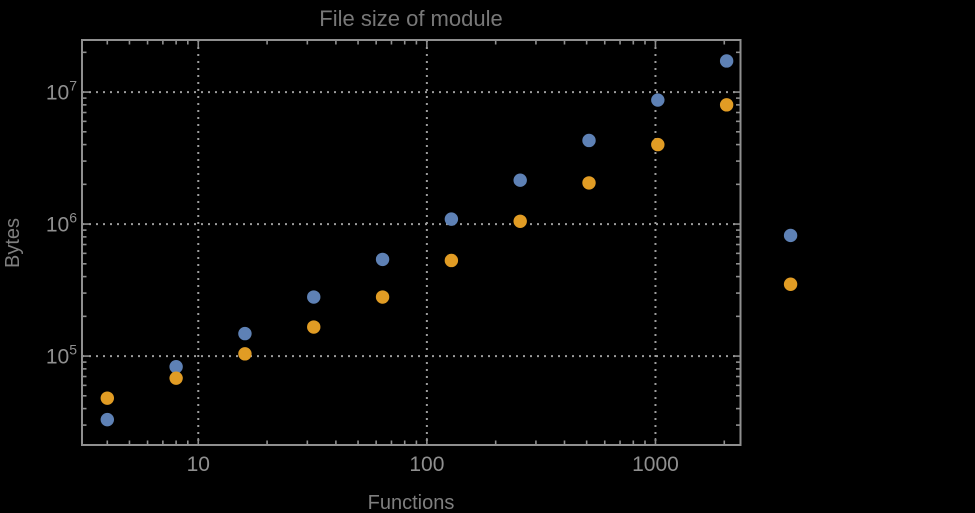 This screenshot has width=975, height=513. I want to click on data-point-blue-x4, so click(107, 419).